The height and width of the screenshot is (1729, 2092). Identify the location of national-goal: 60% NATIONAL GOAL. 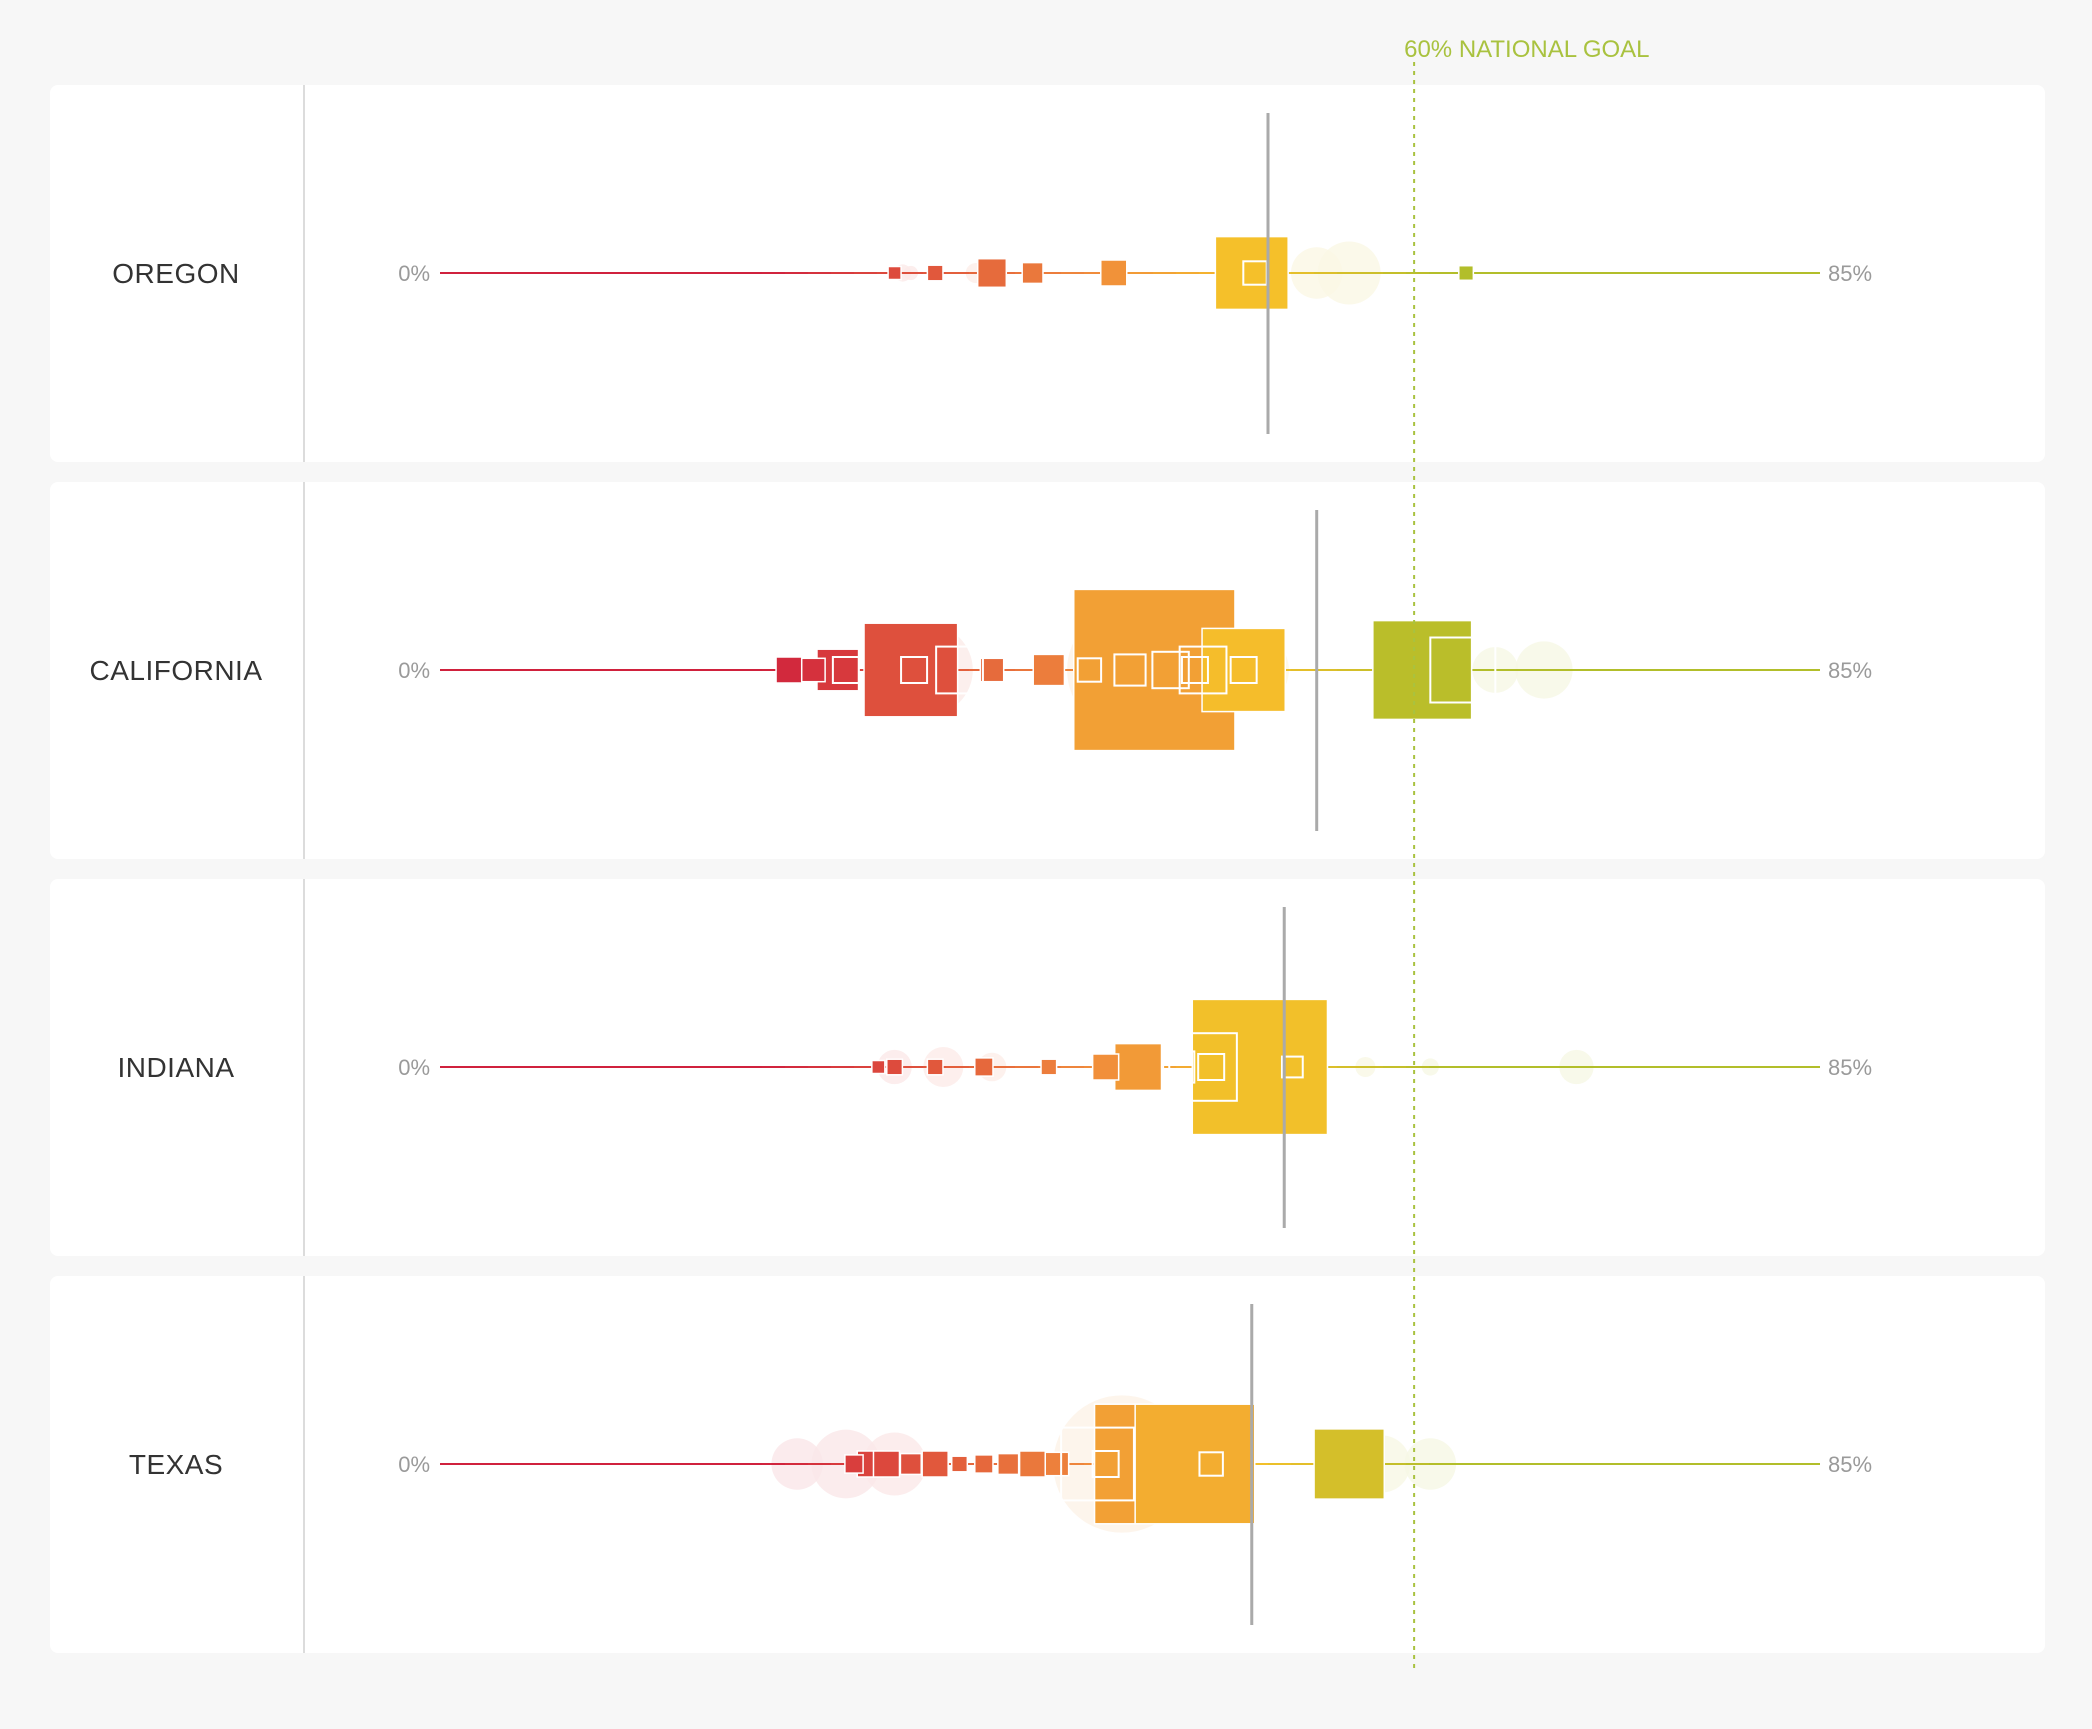
(1527, 854).